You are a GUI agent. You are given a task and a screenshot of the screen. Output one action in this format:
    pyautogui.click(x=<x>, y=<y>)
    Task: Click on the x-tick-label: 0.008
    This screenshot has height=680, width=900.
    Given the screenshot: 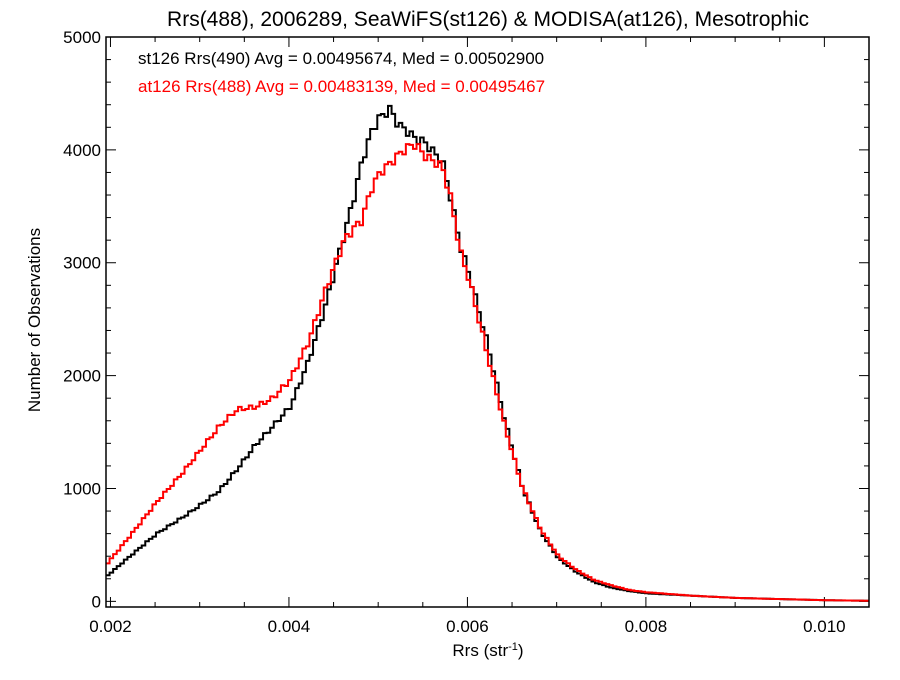 What is the action you would take?
    pyautogui.click(x=646, y=626)
    